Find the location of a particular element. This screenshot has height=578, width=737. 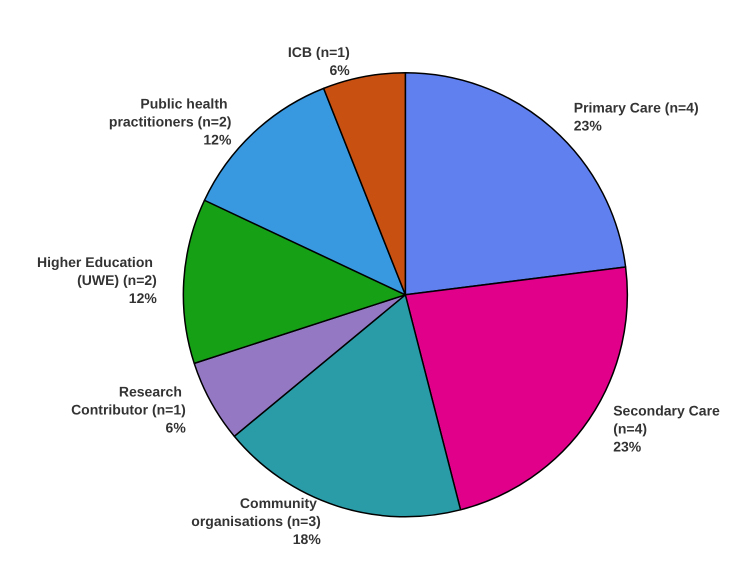

slice-label: Secondary Care (n=4) is located at coordinates (668, 419).